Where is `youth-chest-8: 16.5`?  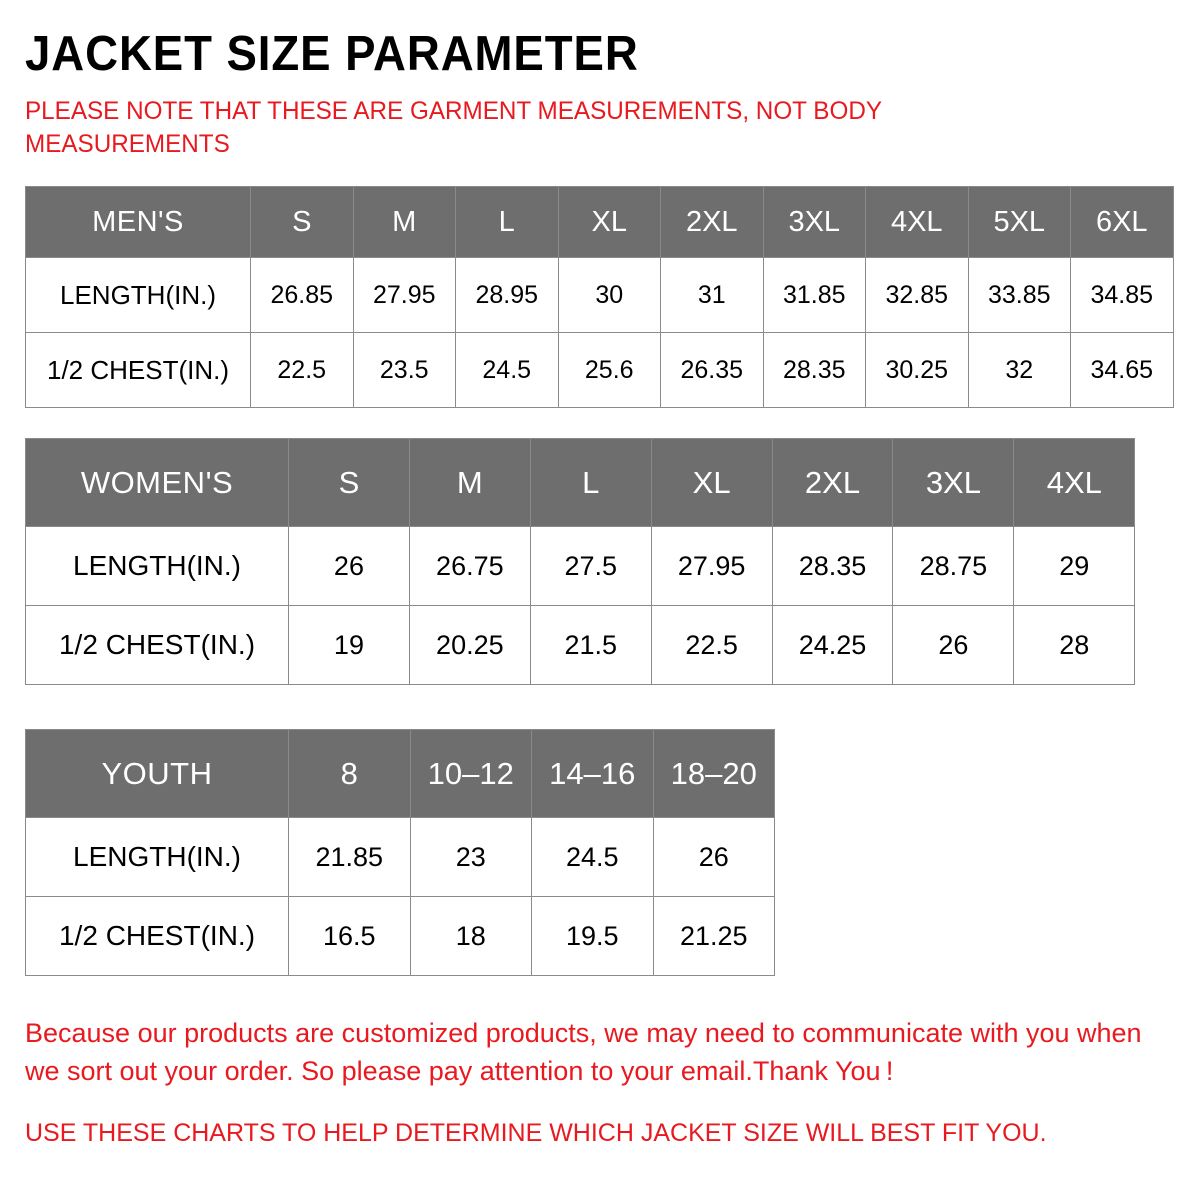
youth-chest-8: 16.5 is located at coordinates (349, 936).